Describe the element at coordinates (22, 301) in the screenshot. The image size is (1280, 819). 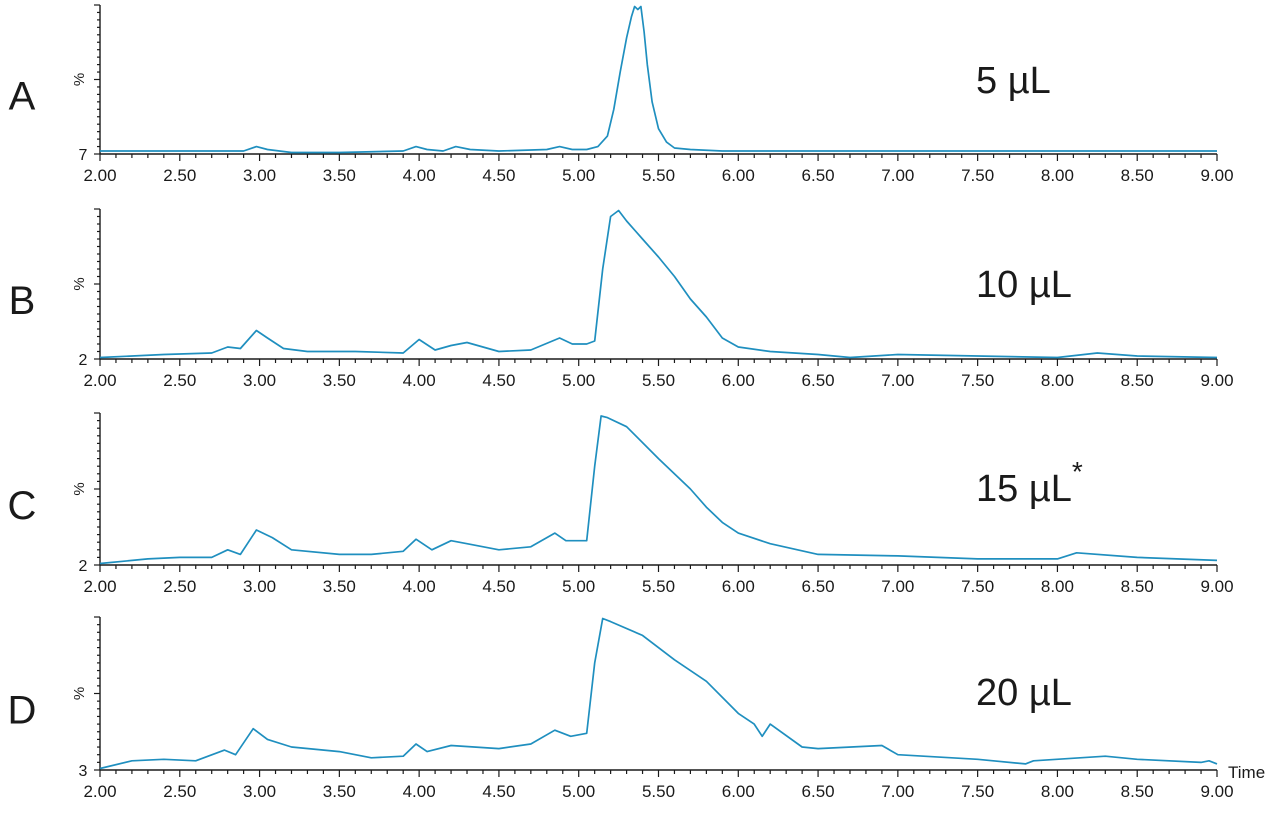
I see `panel-label: B` at that location.